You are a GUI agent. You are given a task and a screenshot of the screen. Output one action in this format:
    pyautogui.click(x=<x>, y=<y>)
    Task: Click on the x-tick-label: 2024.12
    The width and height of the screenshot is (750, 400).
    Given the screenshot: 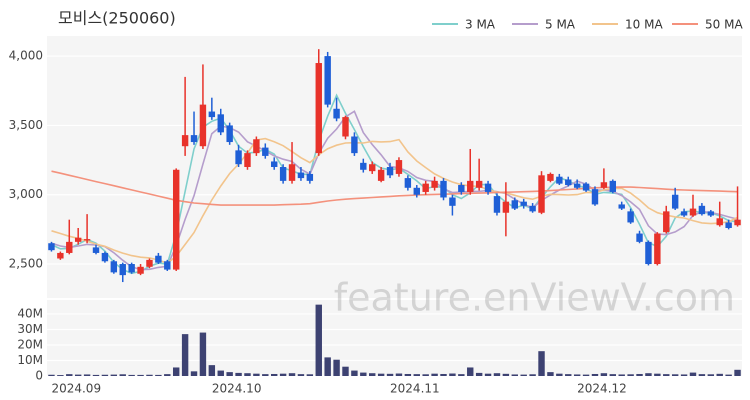 What is the action you would take?
    pyautogui.click(x=602, y=389)
    